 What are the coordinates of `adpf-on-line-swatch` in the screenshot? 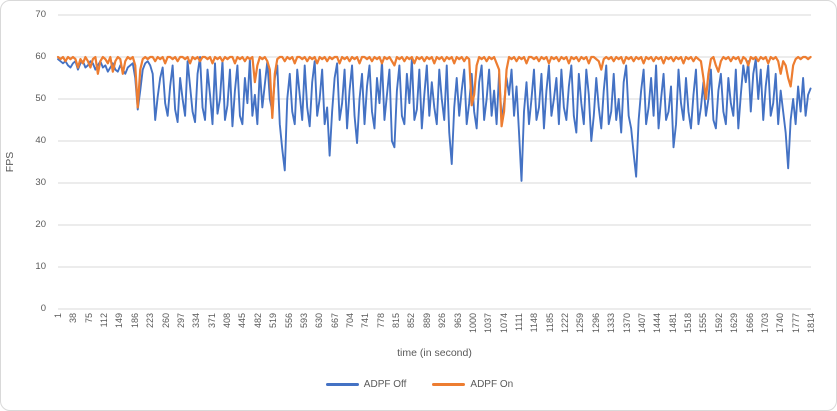 It's located at (449, 384).